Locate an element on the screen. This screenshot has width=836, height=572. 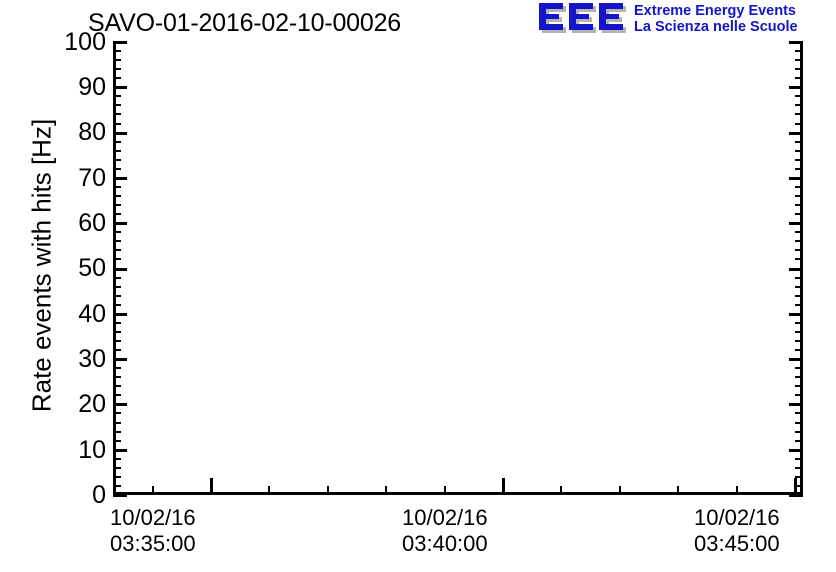
chart-title: SAVO-01-2016-02-10-00026 is located at coordinates (244, 23).